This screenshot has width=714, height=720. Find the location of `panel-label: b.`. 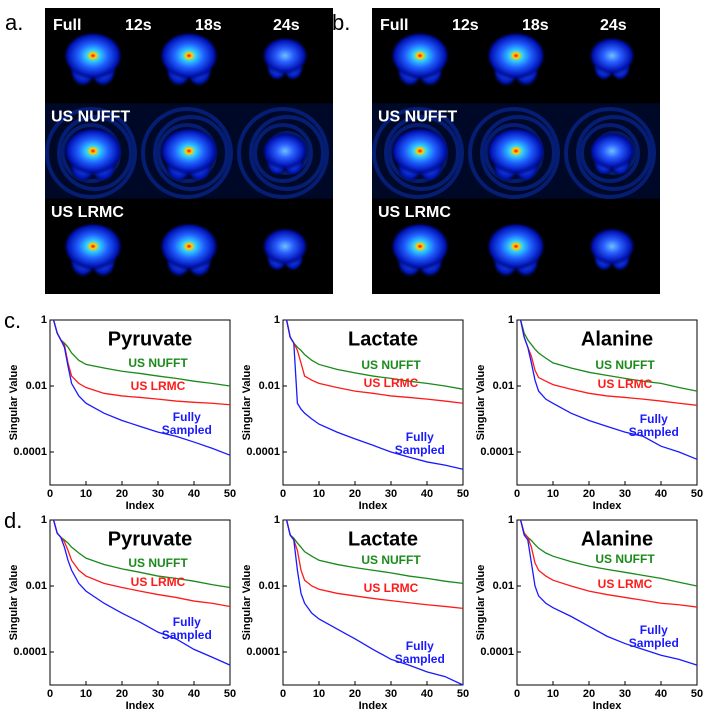

panel-label: b. is located at coordinates (341, 22).